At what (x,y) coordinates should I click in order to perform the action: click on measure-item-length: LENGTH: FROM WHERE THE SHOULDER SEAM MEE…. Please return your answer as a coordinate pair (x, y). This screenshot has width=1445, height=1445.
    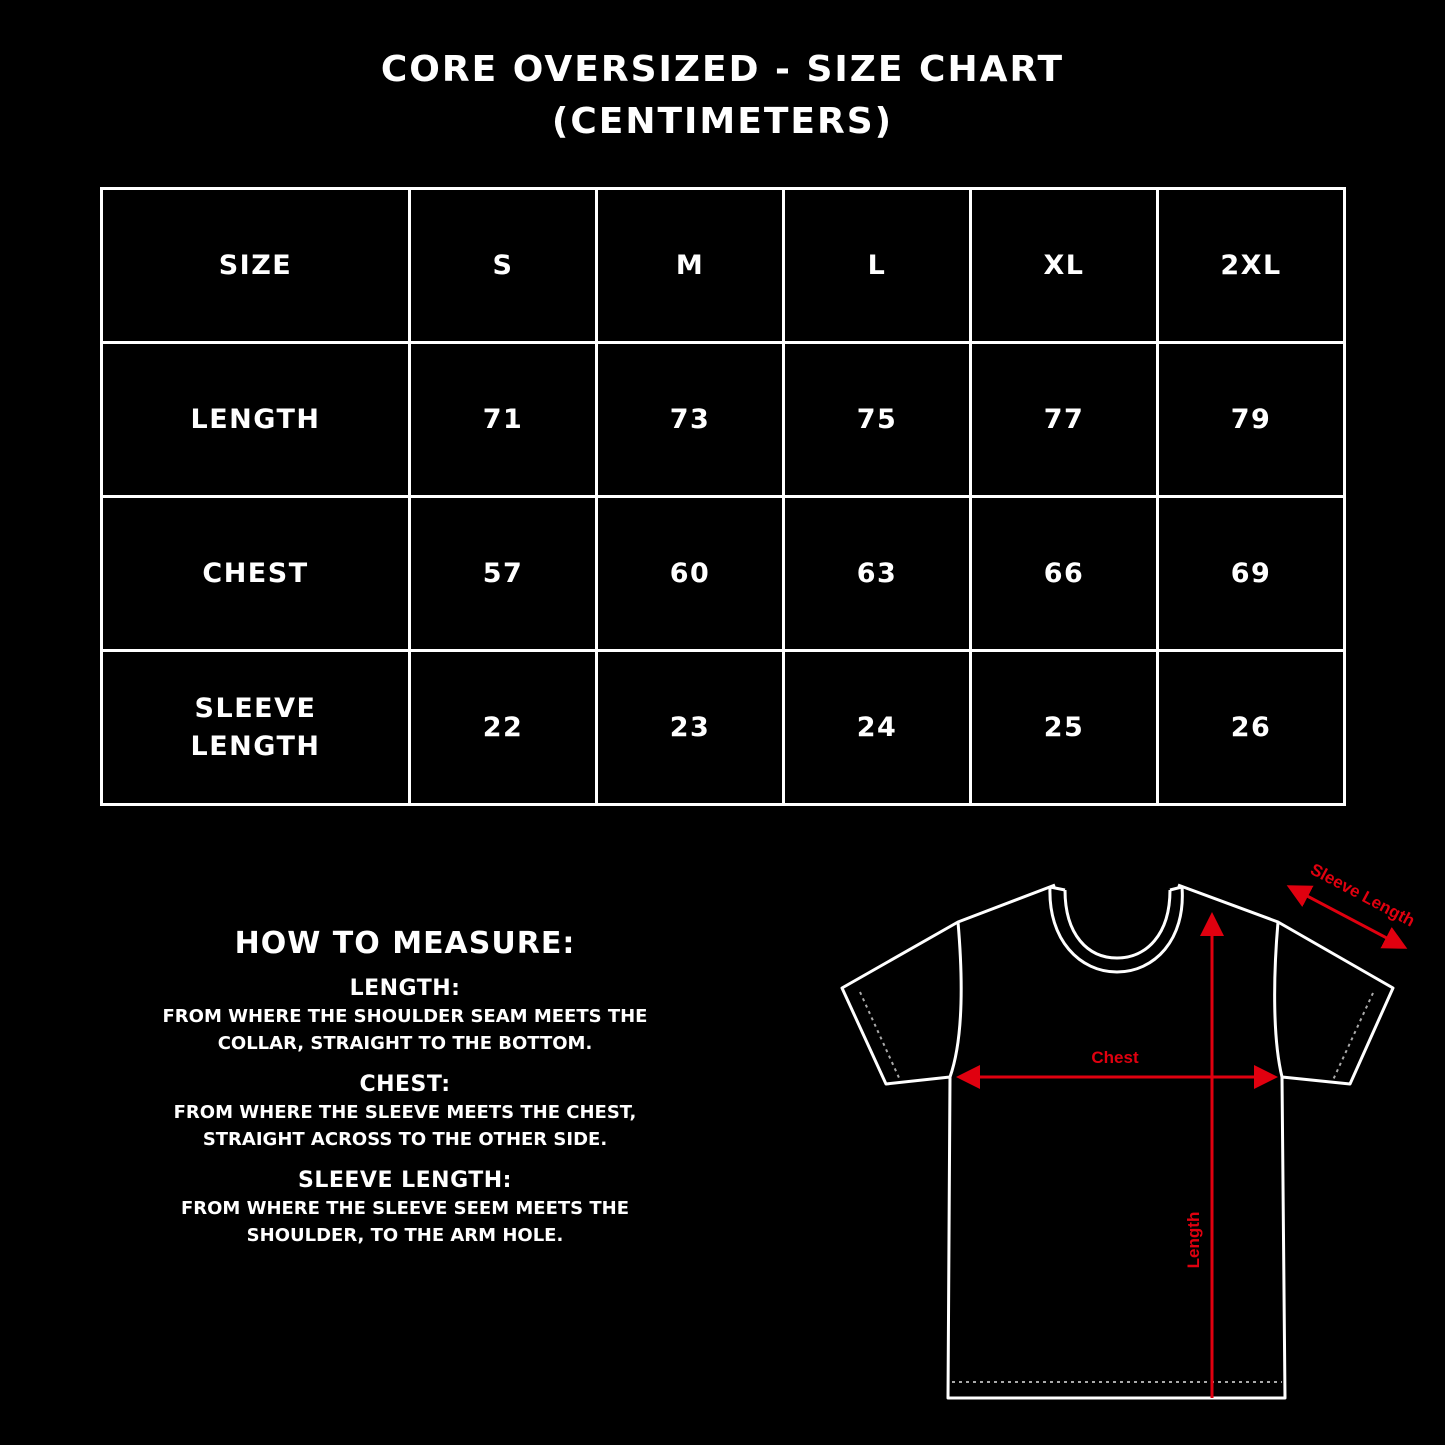
    Looking at the image, I should click on (405, 1016).